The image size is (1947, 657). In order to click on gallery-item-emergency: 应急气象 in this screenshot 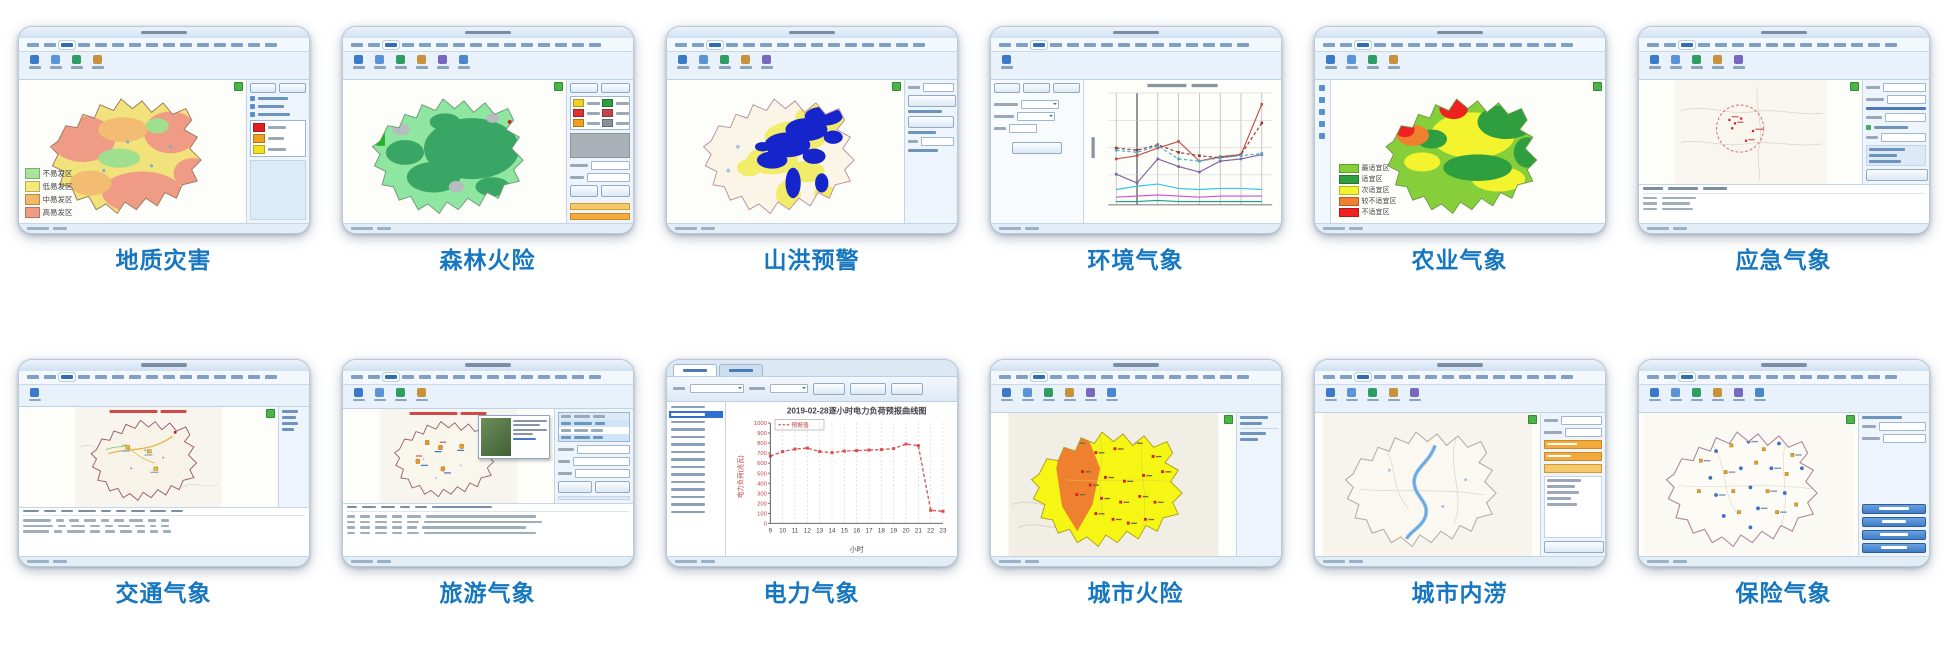, I will do `click(1784, 150)`.